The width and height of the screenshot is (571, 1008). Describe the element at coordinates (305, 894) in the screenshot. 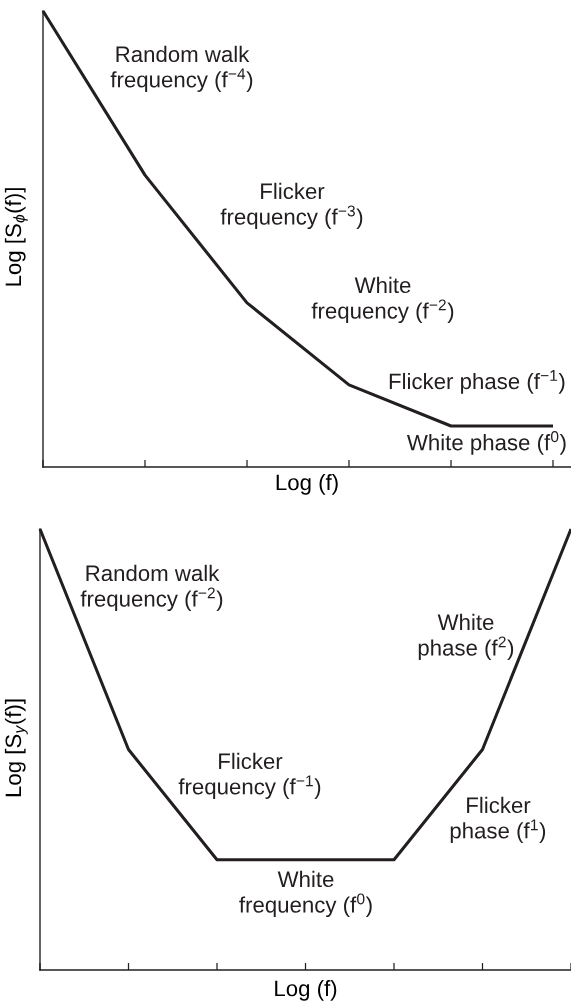

I see `annotation: White frequency (f$^{0}$)` at that location.